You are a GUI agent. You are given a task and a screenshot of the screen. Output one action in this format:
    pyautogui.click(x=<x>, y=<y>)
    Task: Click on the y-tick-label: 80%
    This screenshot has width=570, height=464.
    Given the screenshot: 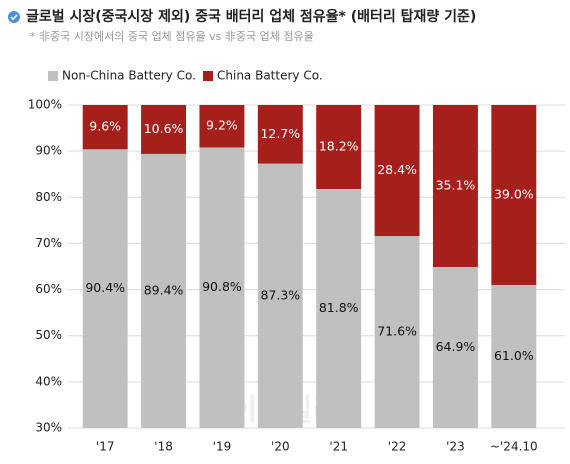 What is the action you would take?
    pyautogui.click(x=48, y=197)
    